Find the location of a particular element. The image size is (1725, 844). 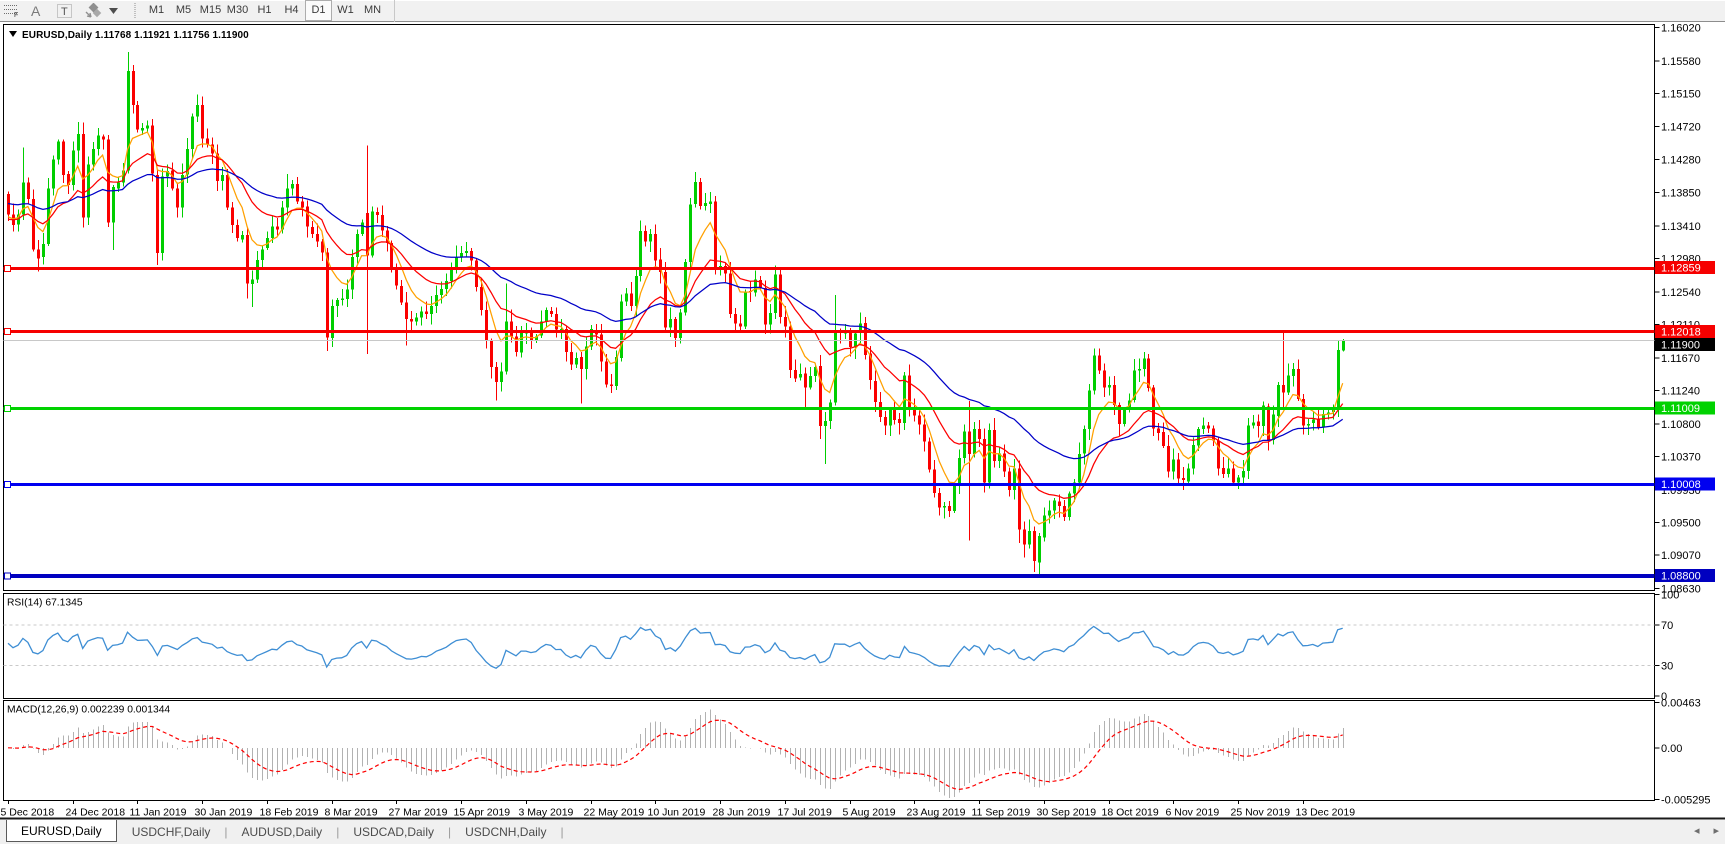

rsi-panel-frame is located at coordinates (829, 646).